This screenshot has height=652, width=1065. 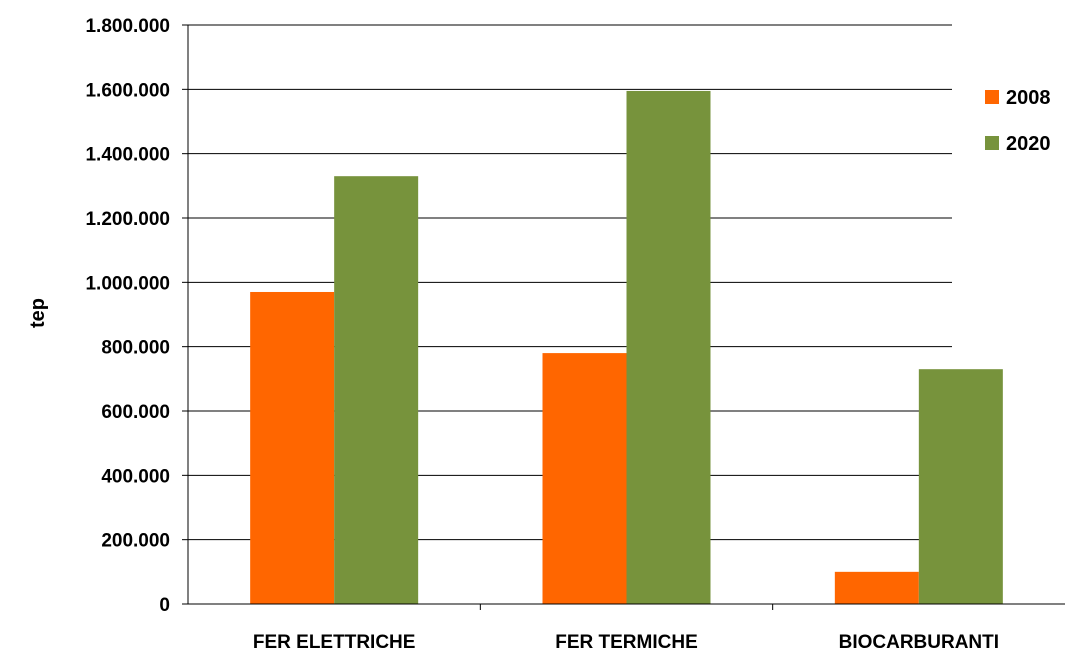 What do you see at coordinates (135, 412) in the screenshot?
I see `y-tick-label: 600.000` at bounding box center [135, 412].